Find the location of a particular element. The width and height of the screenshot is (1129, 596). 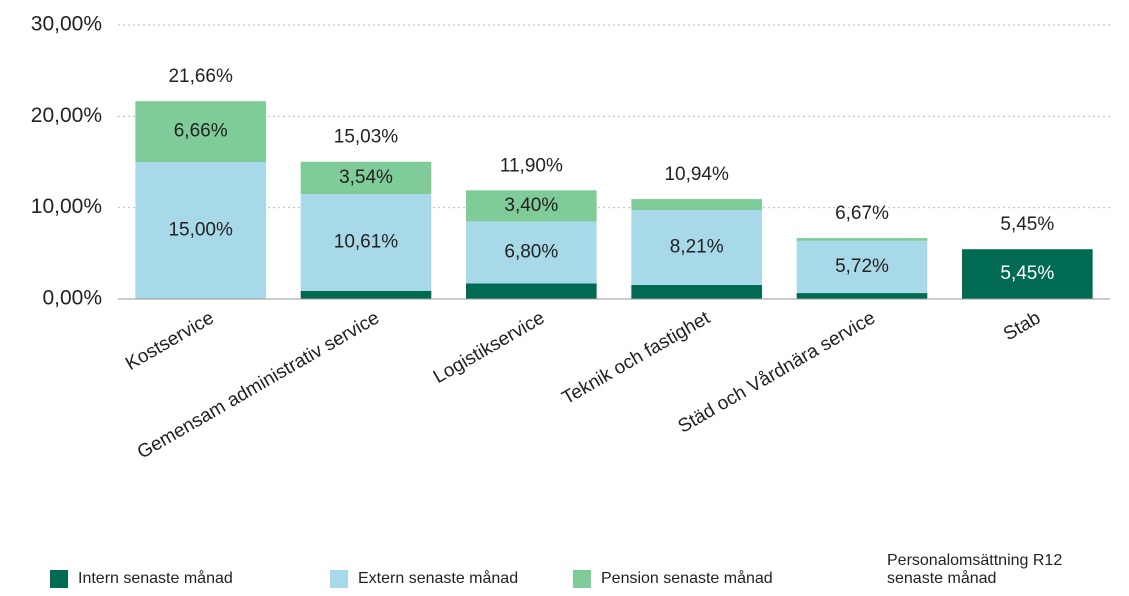

x-tick-label: Stab is located at coordinates (1022, 326).